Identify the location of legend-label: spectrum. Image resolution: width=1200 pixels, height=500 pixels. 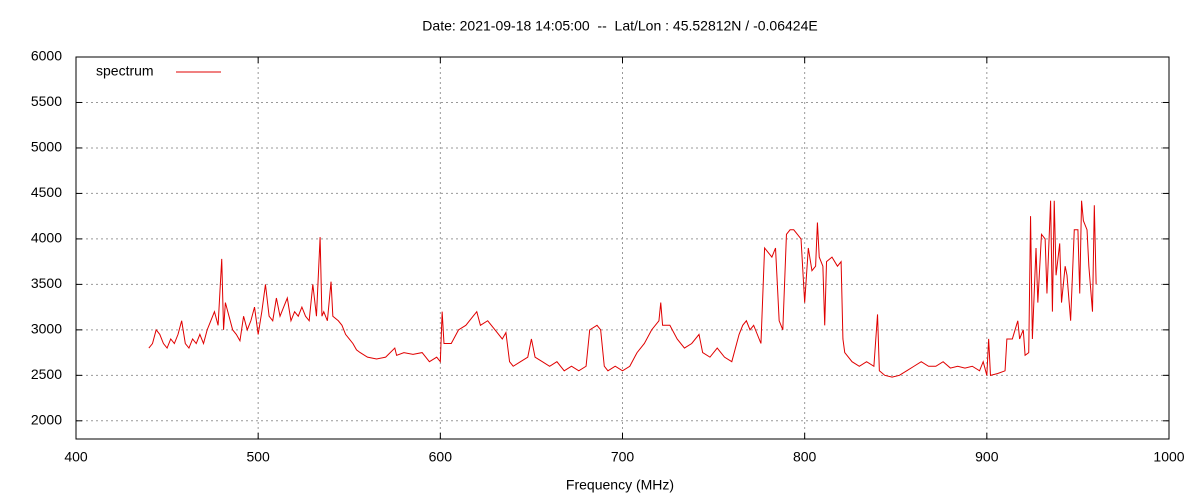
(125, 71).